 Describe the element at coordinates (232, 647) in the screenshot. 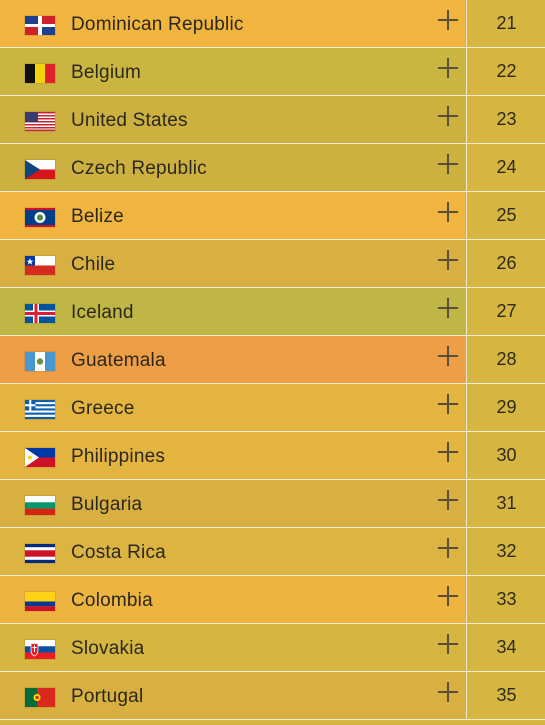

I see `row-main: Slovakia` at that location.